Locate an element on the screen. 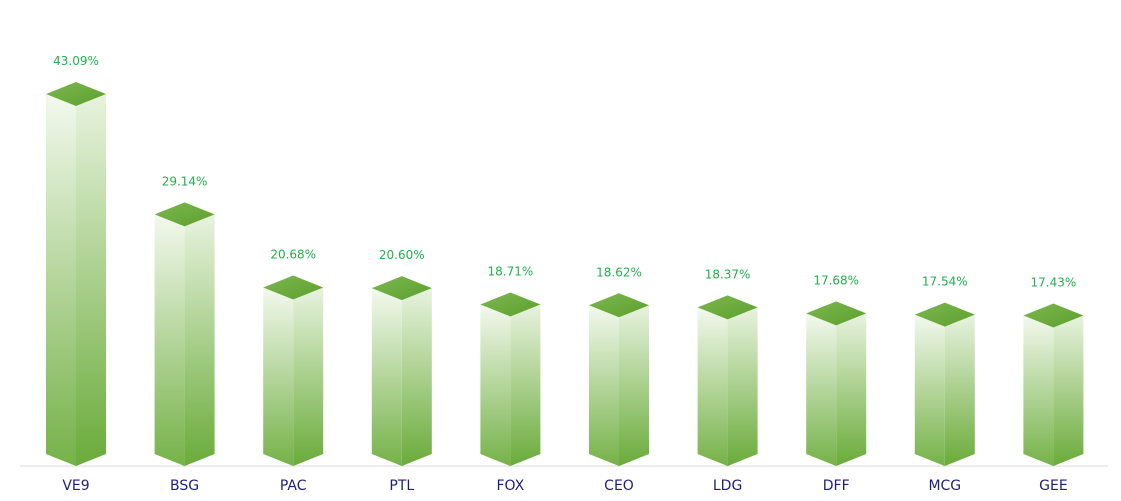 The width and height of the screenshot is (1121, 501). bar-dff is located at coordinates (836, 383).